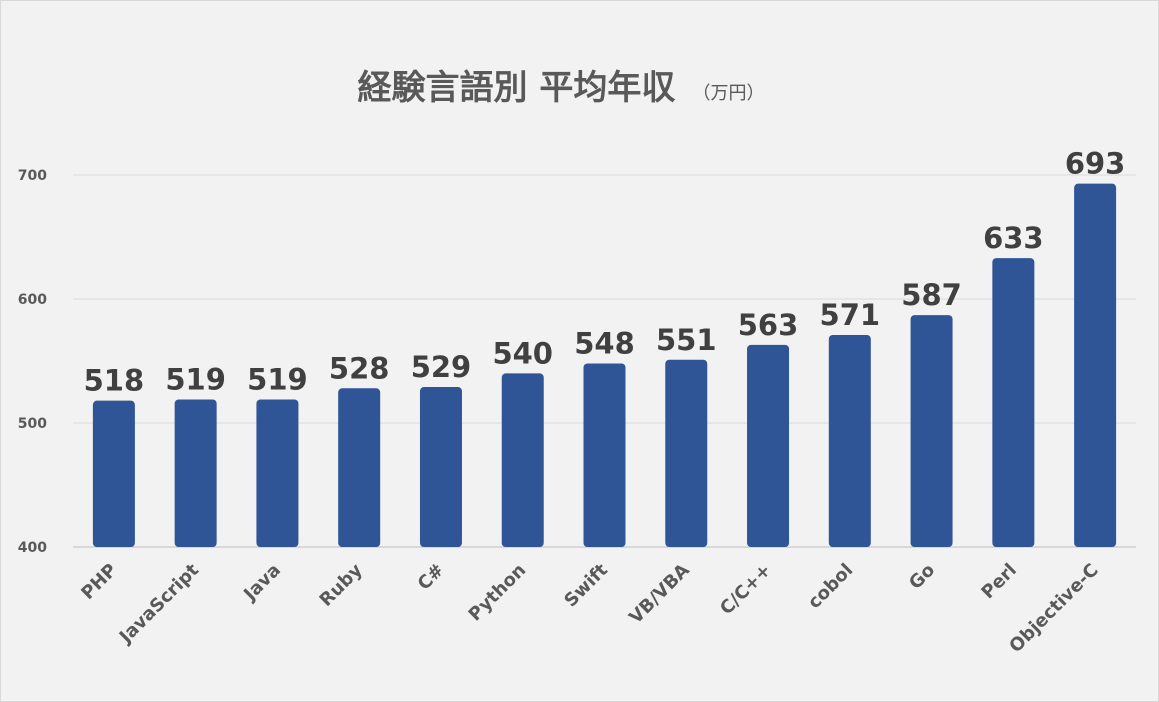 This screenshot has height=702, width=1159. What do you see at coordinates (32, 548) in the screenshot?
I see `y-tick-label: 400` at bounding box center [32, 548].